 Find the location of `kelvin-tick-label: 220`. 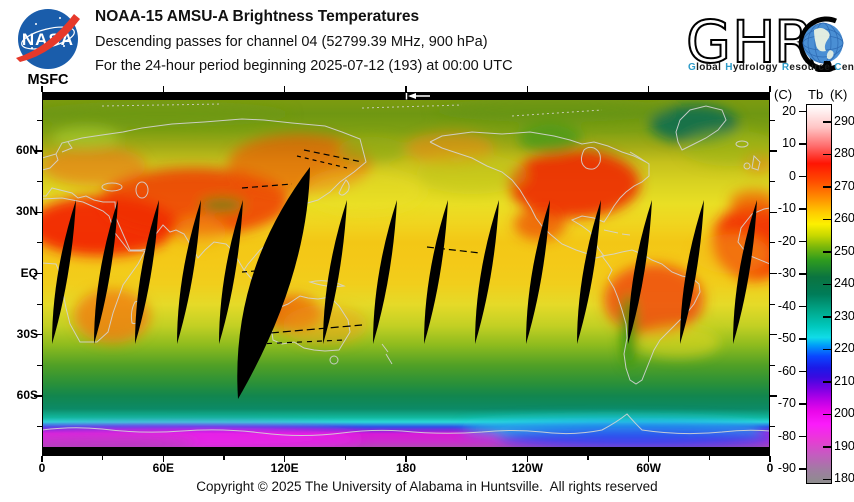

kelvin-tick-label: 220 is located at coordinates (844, 348).